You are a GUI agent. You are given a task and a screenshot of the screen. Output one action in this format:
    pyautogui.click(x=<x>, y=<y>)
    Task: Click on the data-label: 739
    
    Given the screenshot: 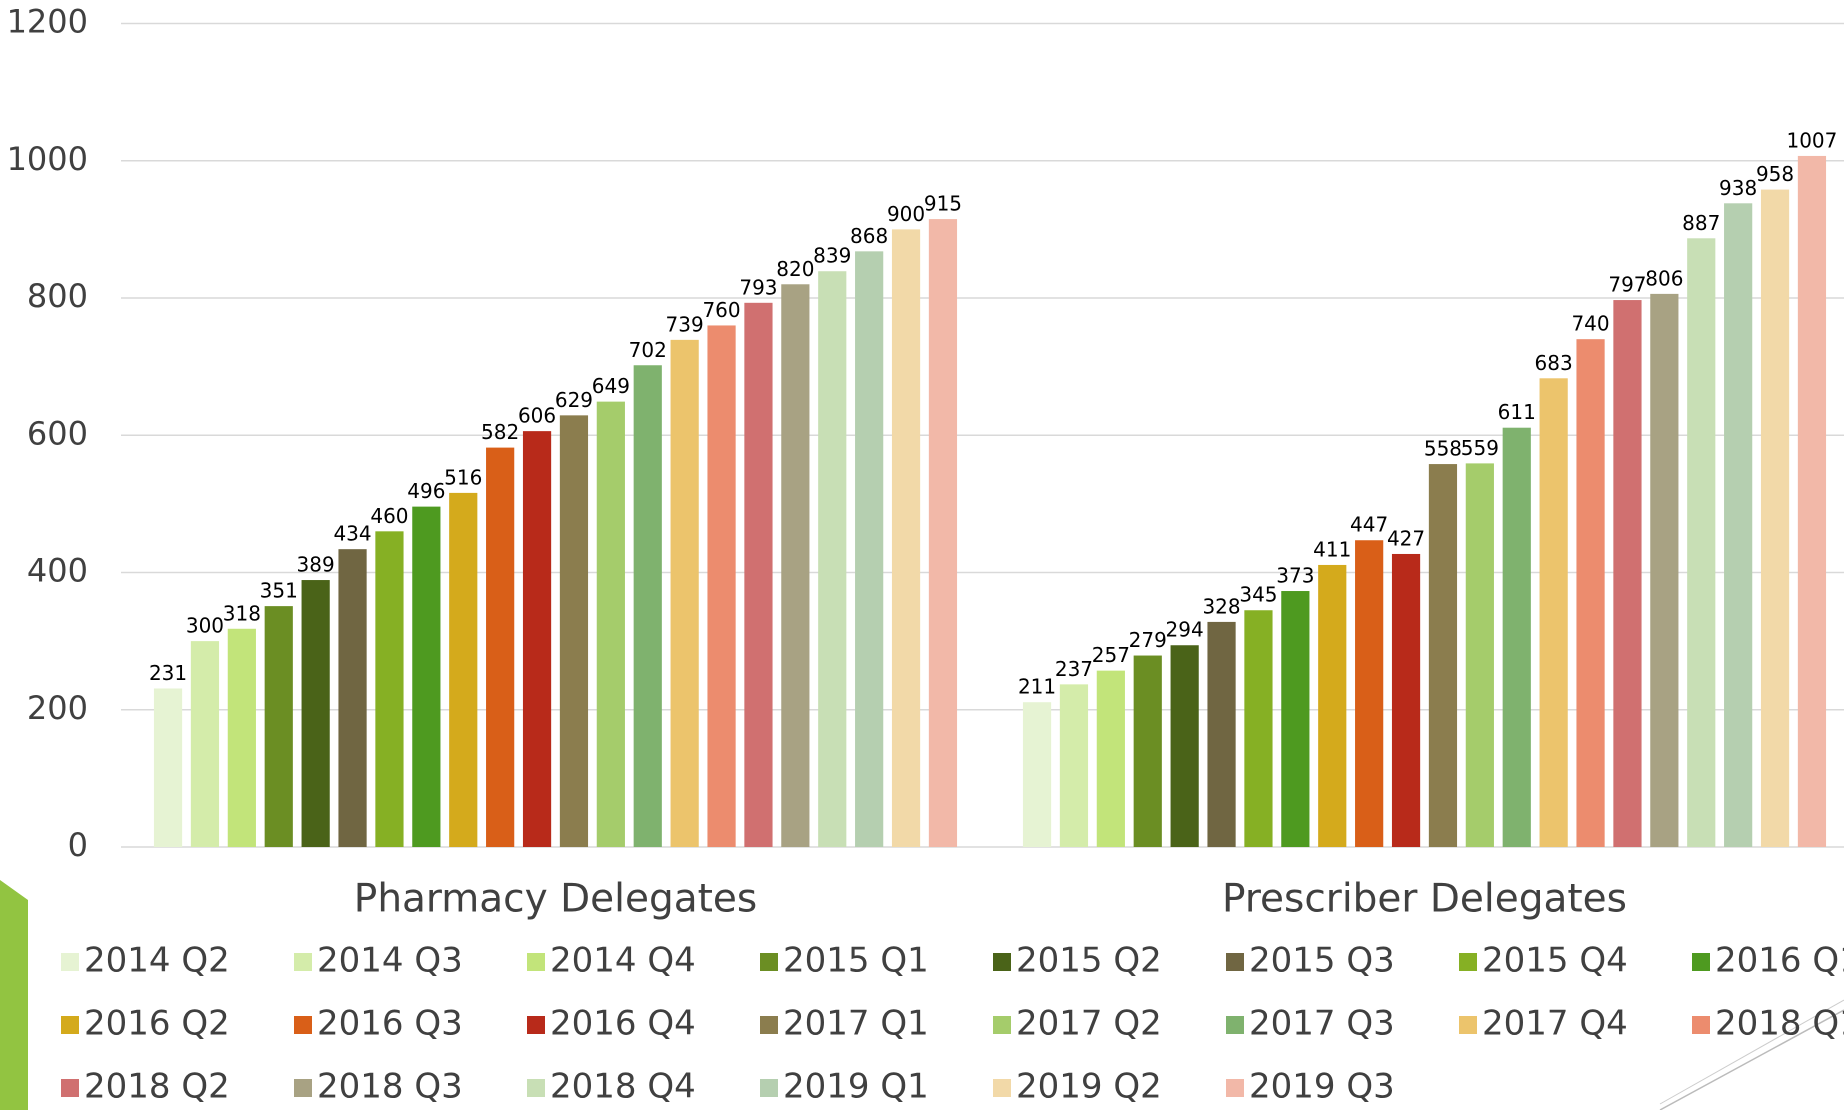 What is the action you would take?
    pyautogui.click(x=685, y=324)
    